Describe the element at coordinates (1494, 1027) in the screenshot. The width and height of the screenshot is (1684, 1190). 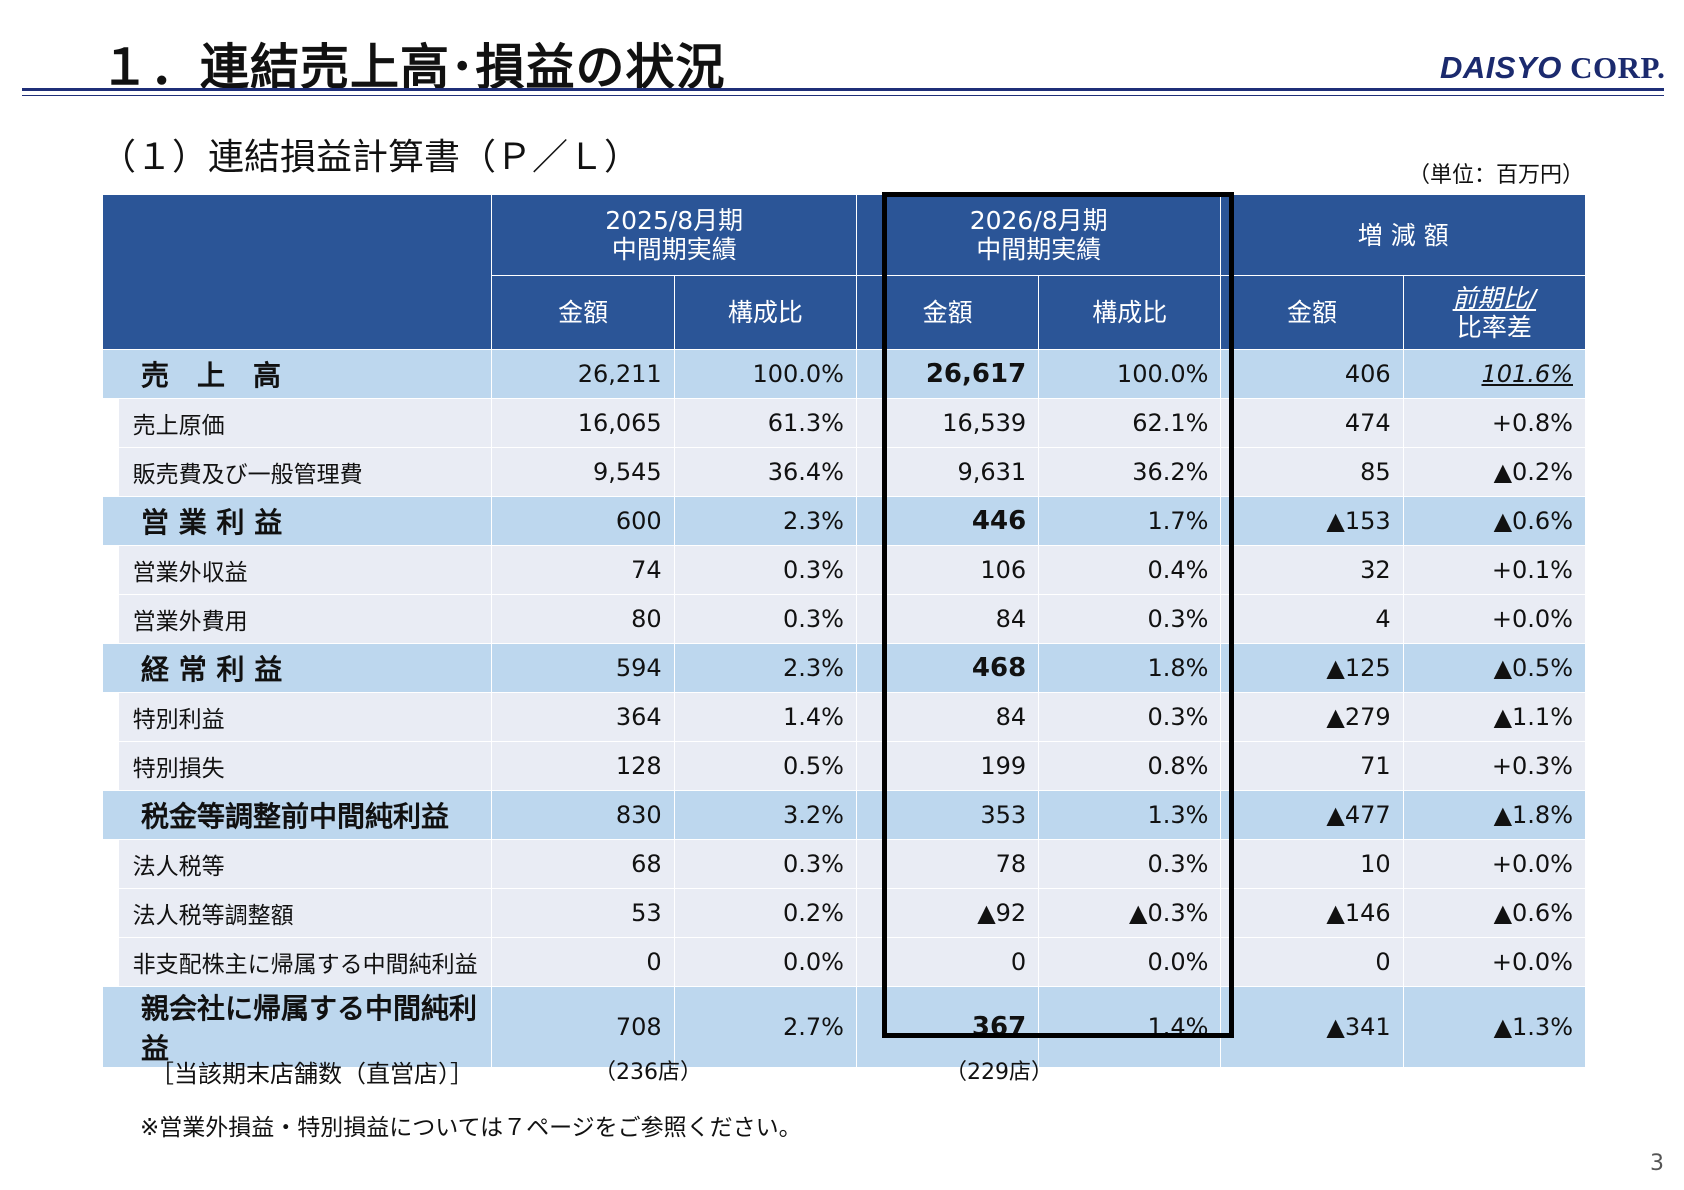
I see `diff-ratio: ▲1.3%` at that location.